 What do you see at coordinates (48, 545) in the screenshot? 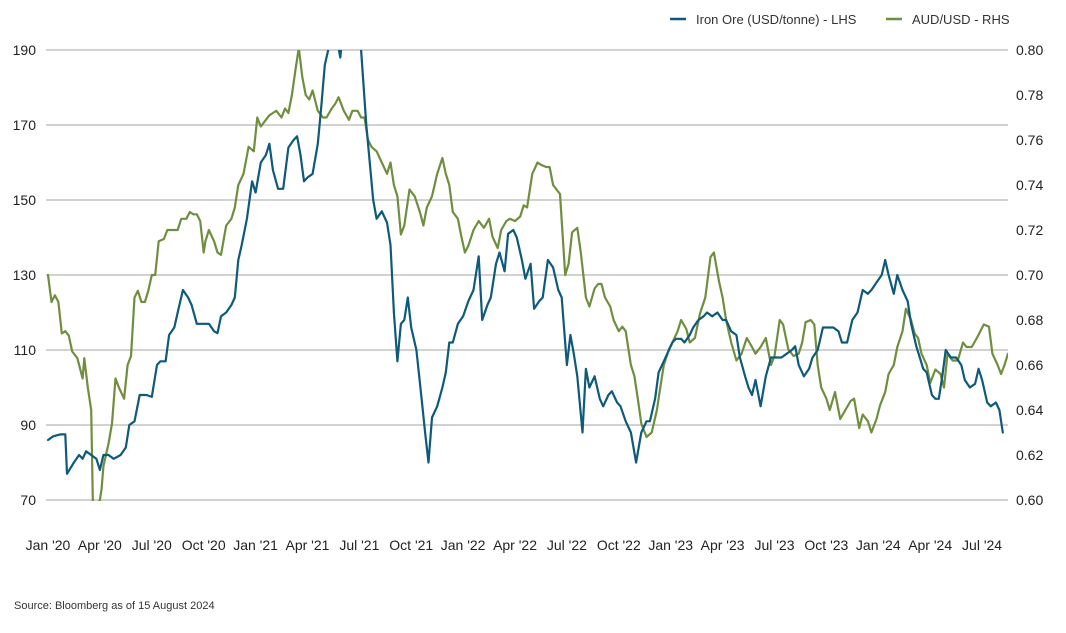
I see `x-tick-label: Jan '20` at bounding box center [48, 545].